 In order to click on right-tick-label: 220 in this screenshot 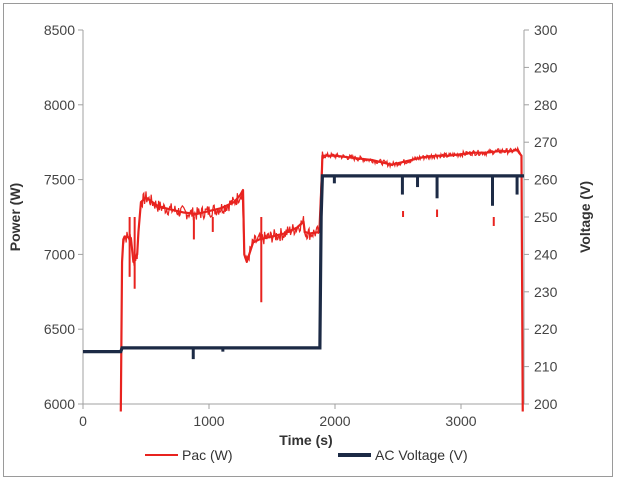, I will do `click(546, 329)`.